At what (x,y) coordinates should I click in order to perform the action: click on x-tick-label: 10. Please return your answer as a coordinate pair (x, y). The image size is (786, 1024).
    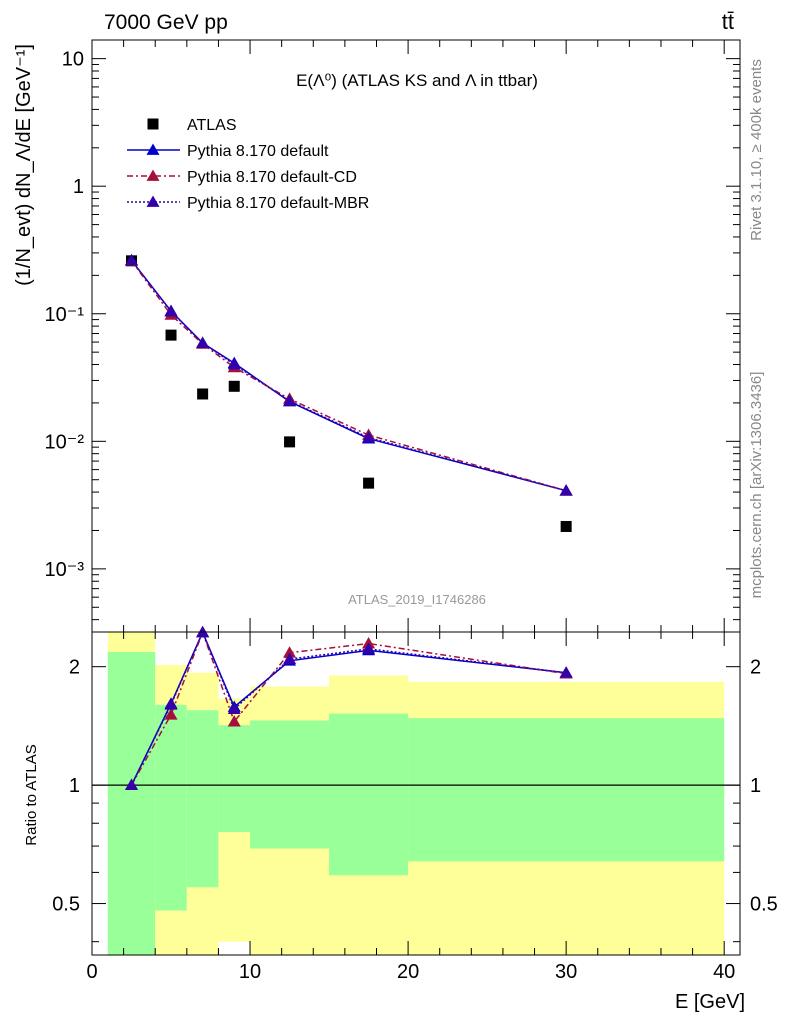
    Looking at the image, I should click on (250, 972).